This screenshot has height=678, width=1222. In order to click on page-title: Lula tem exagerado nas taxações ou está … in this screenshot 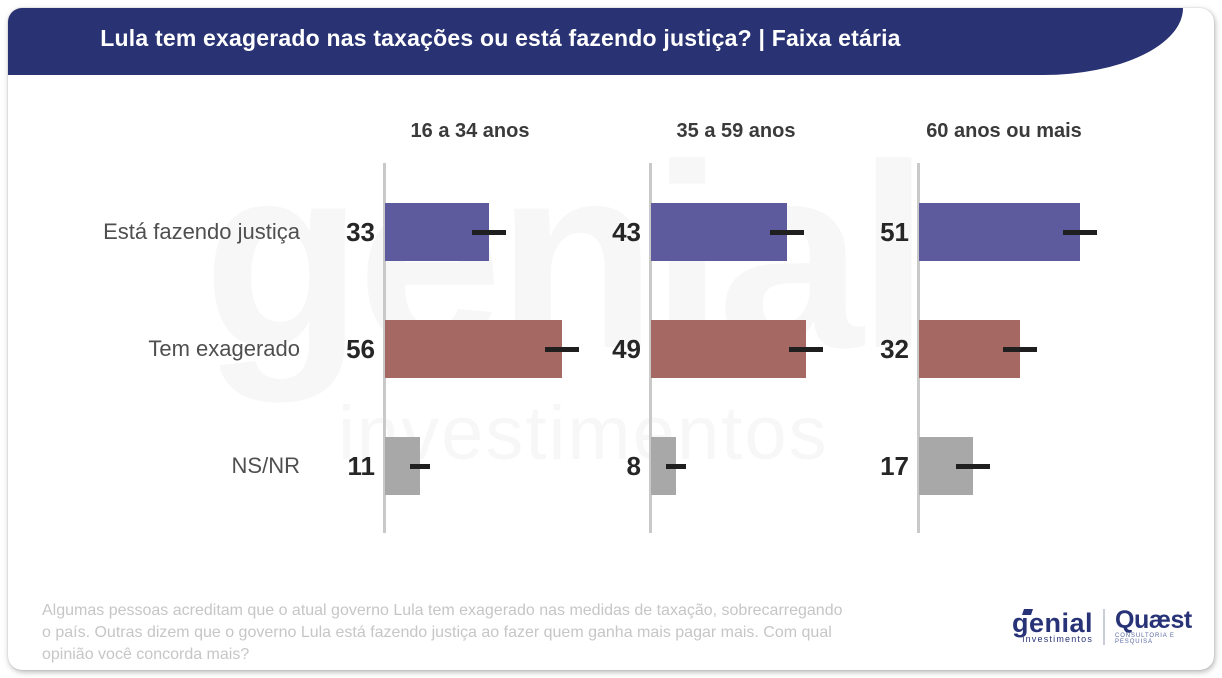, I will do `click(500, 37)`.